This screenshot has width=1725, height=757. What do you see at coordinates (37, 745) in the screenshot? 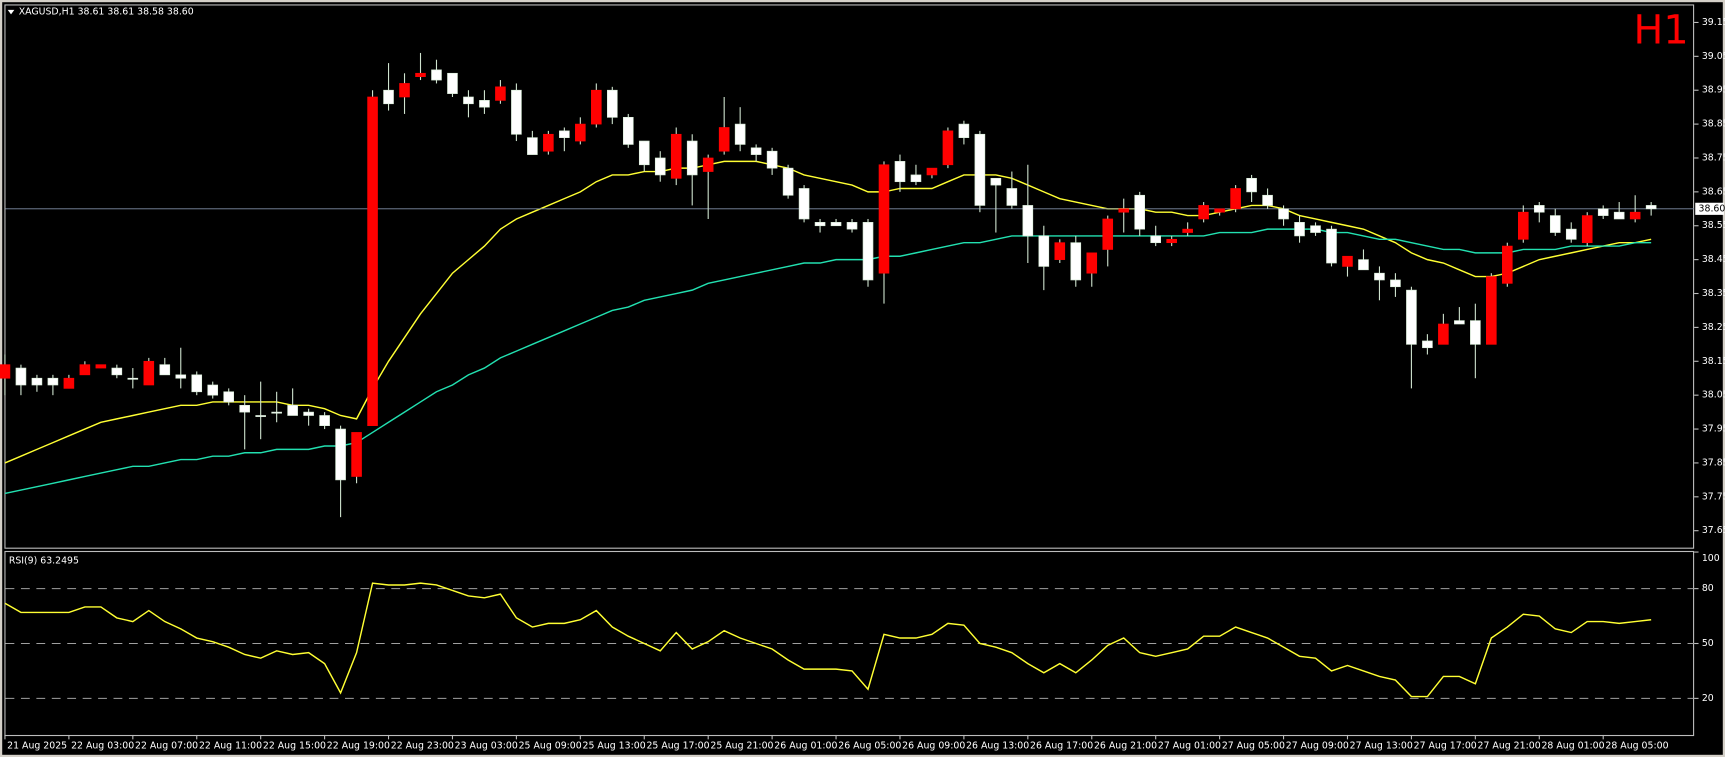
I see `x-tick-label: 21 Aug 2025` at bounding box center [37, 745].